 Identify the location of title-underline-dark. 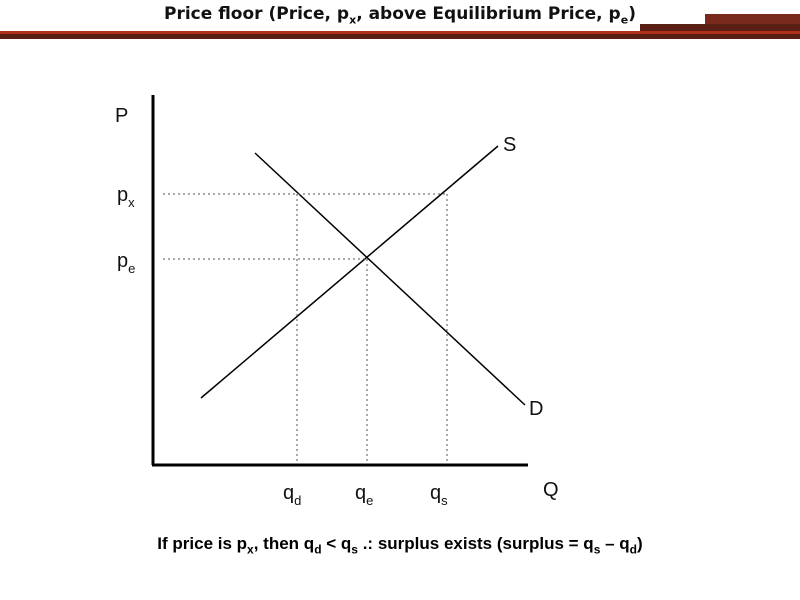
(400, 36).